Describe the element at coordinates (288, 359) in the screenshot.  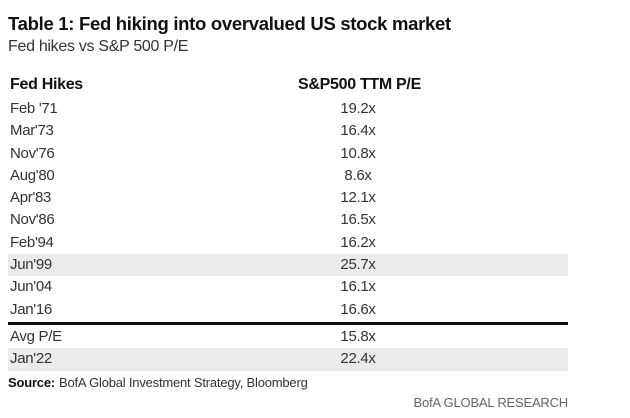
I see `table-row: Jan'22 22.4x` at that location.